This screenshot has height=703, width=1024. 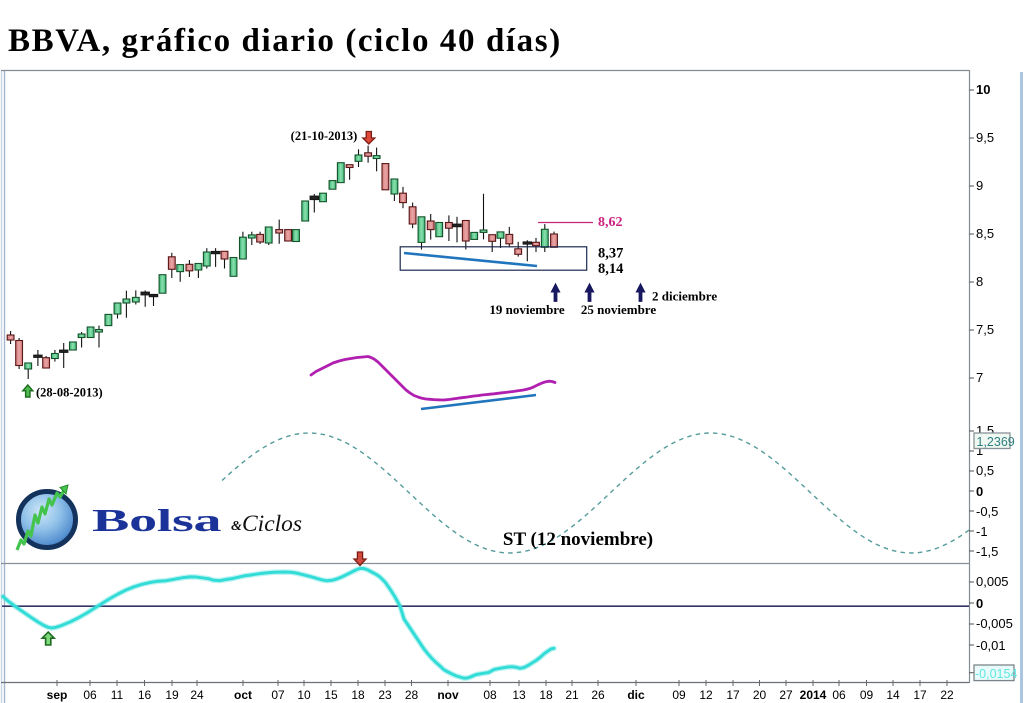 What do you see at coordinates (69, 393) in the screenshot?
I see `svg-text: (28-08-2013)` at bounding box center [69, 393].